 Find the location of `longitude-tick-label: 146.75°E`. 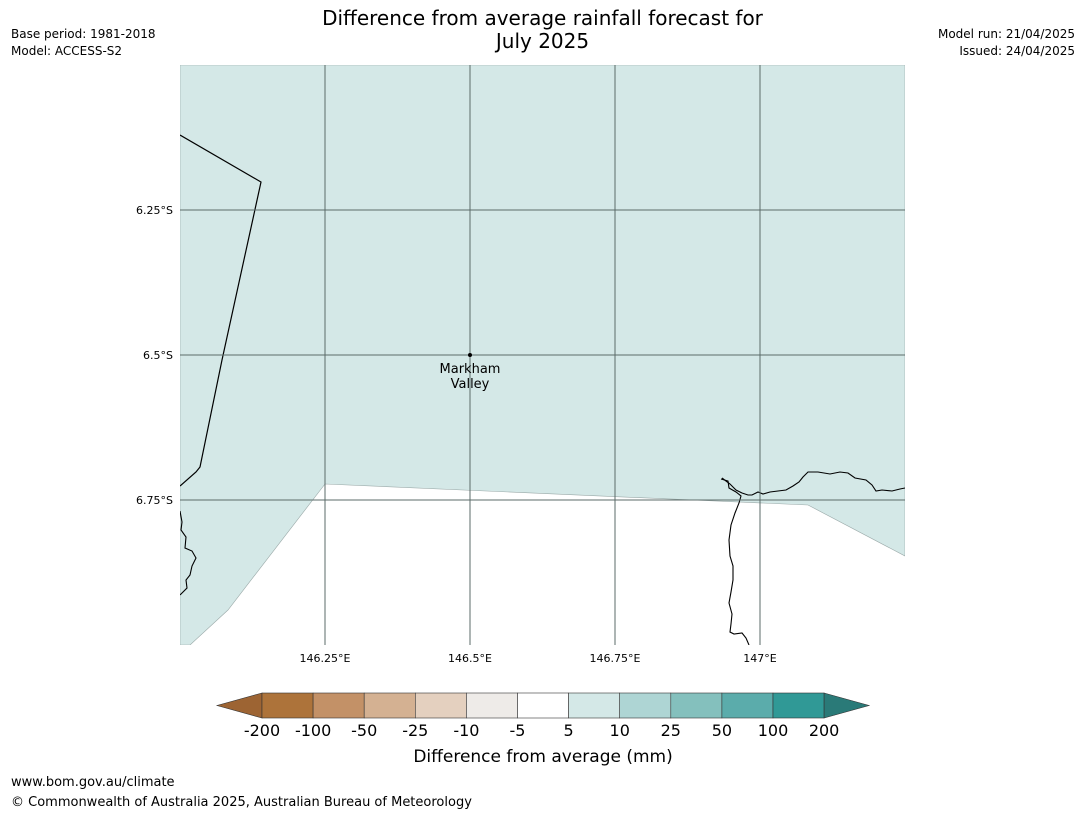

longitude-tick-label: 146.75°E is located at coordinates (615, 658).